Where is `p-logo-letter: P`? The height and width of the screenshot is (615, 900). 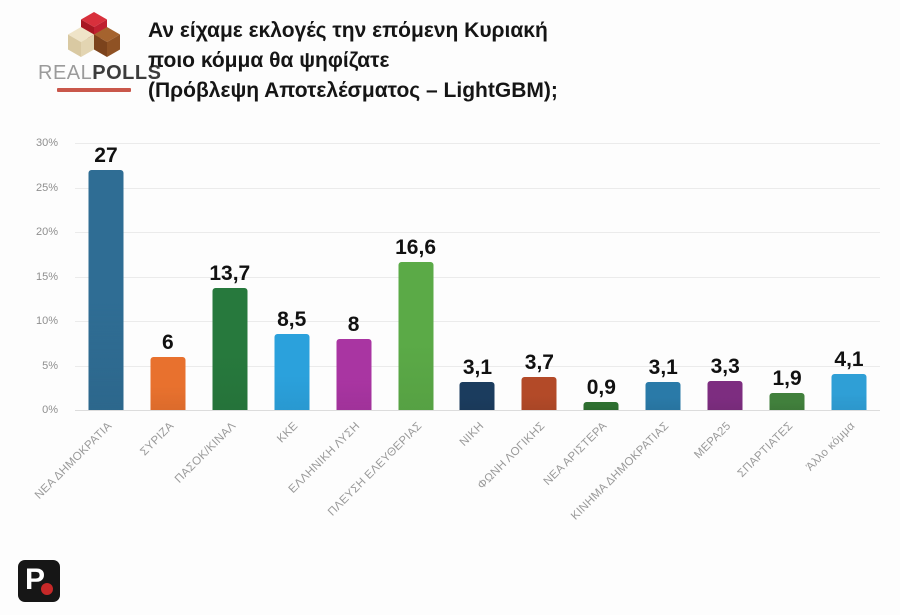
p-logo-letter: P is located at coordinates (35, 579).